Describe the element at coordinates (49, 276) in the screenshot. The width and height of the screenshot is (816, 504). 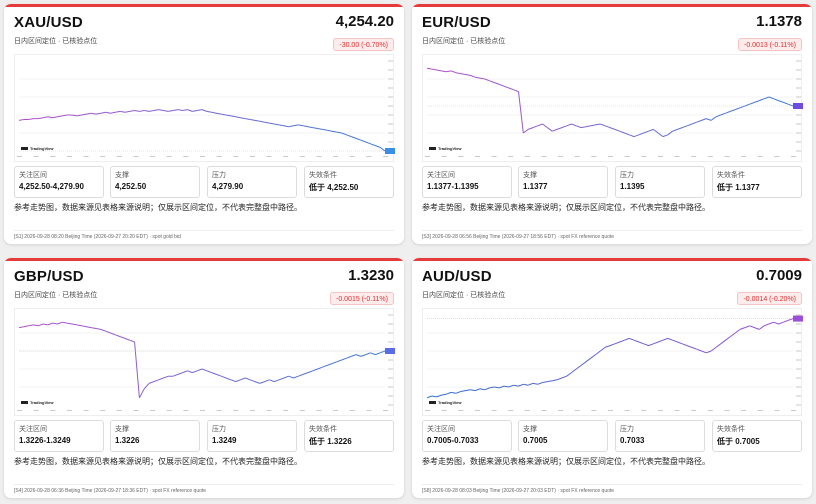
I see `pair-title: GBP/USD` at that location.